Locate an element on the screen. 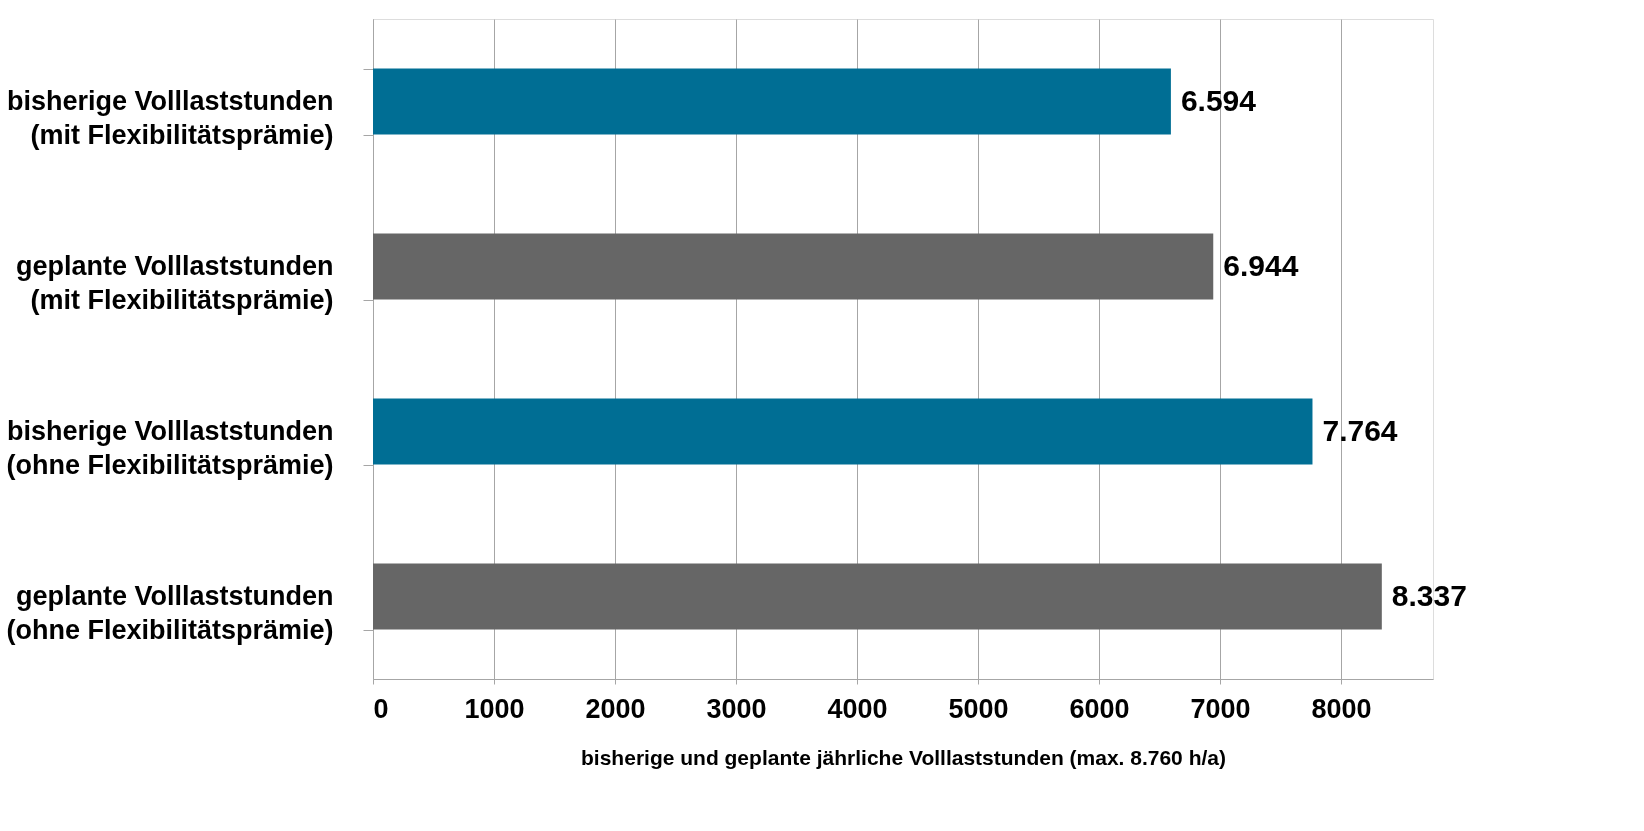  x-tick-label: 3000 is located at coordinates (736, 708).